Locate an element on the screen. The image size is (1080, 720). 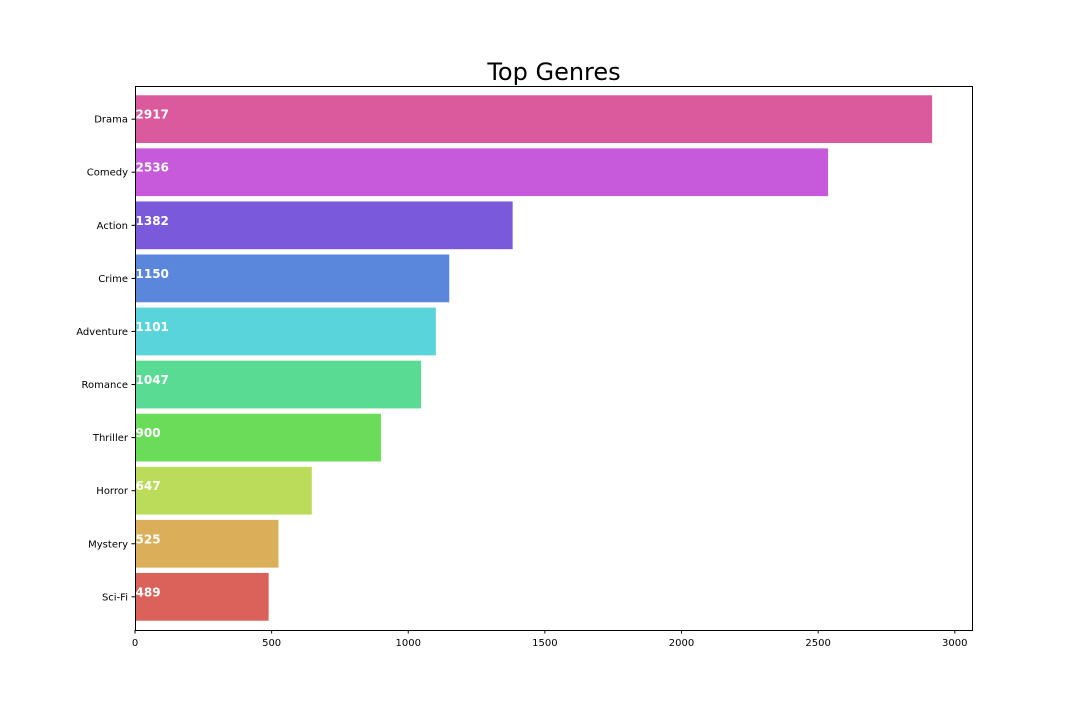
bar-value-label: 489 is located at coordinates (148, 592).